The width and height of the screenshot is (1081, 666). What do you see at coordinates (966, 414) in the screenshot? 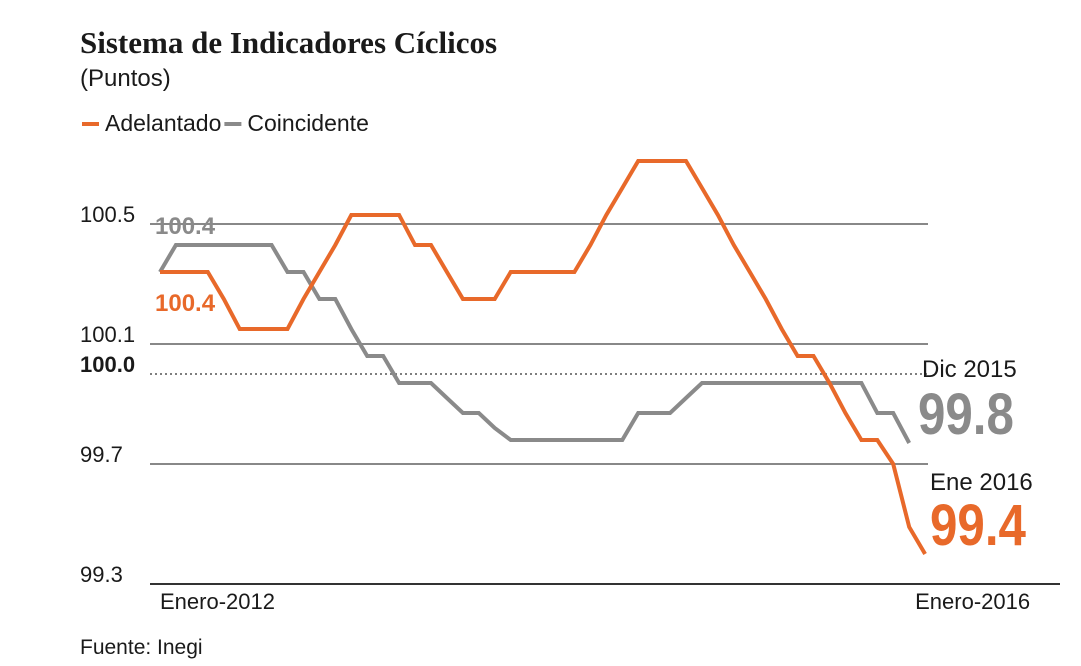
I see `annotation: 99.8` at bounding box center [966, 414].